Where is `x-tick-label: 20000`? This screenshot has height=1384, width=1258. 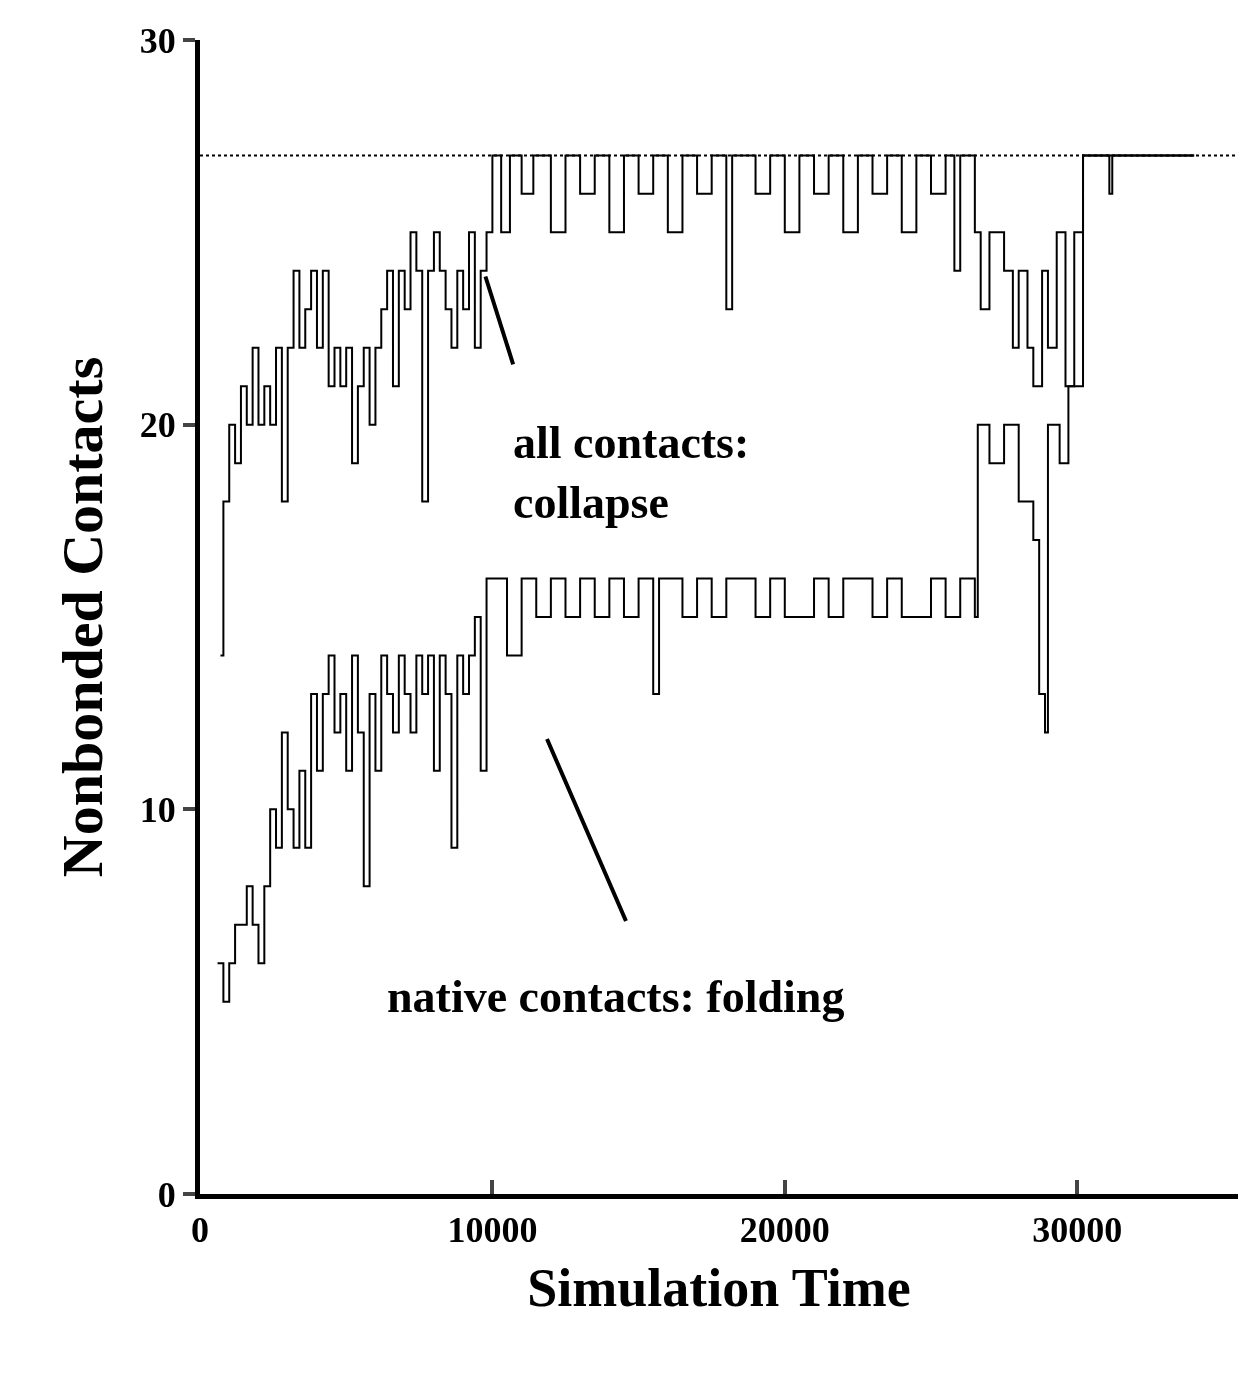
x-tick-label: 20000 is located at coordinates (784, 1230).